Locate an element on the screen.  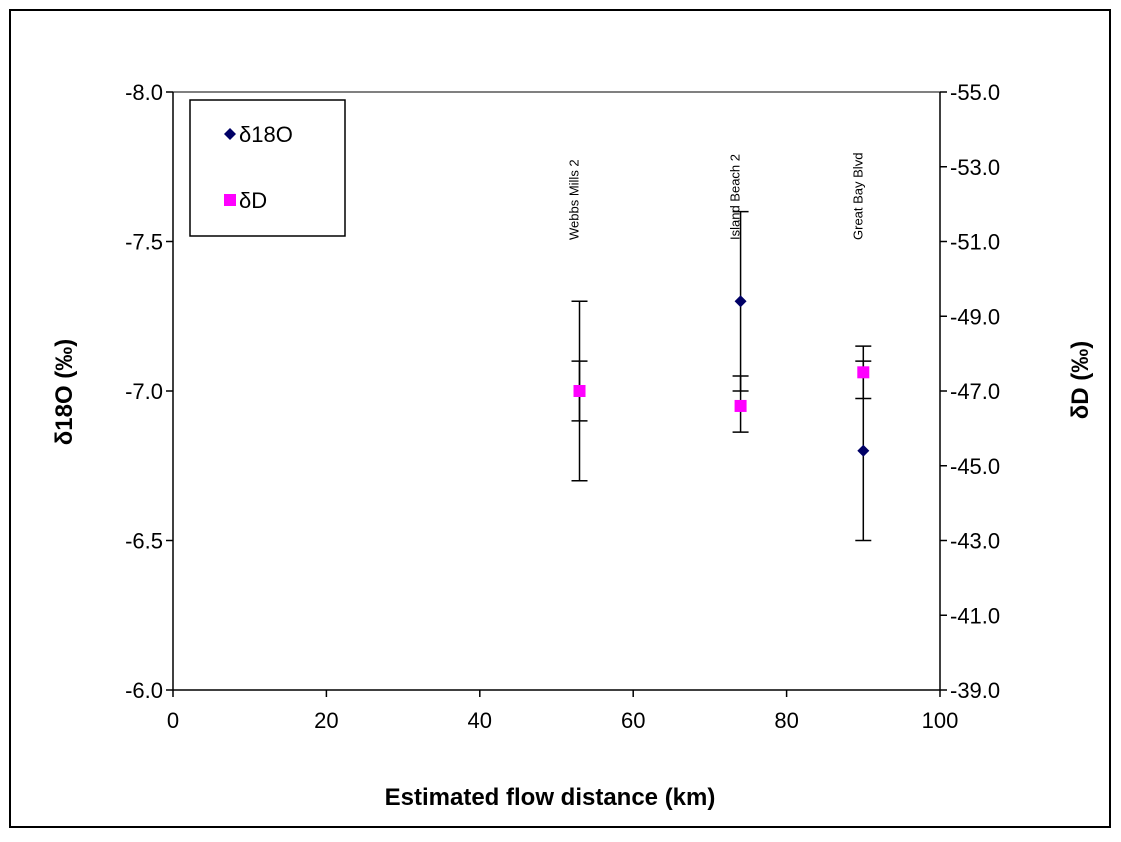
x-tick-label: 40 is located at coordinates (480, 720).